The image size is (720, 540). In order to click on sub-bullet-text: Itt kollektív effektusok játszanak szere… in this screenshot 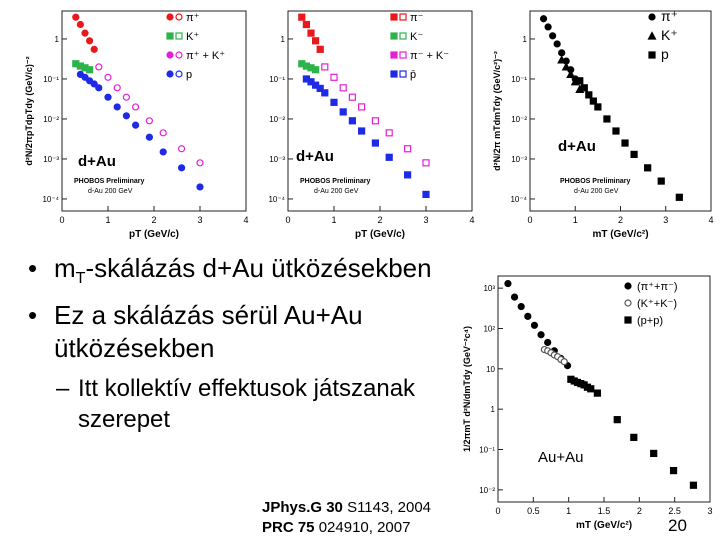, I will do `click(247, 404)`.